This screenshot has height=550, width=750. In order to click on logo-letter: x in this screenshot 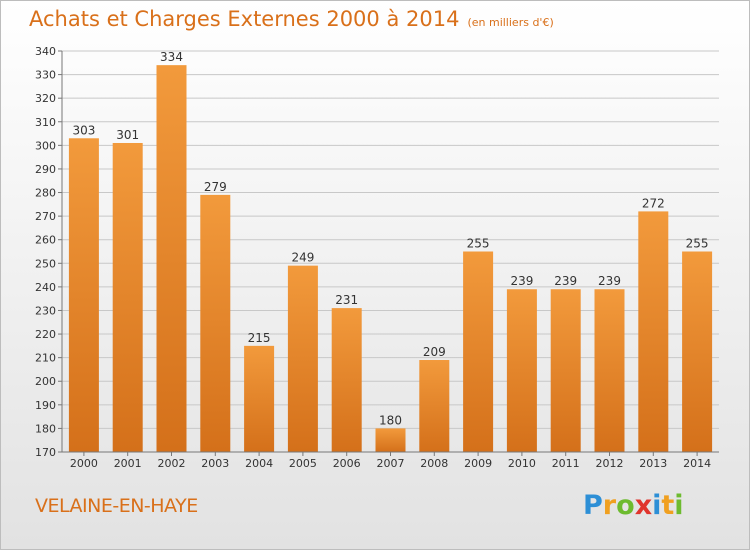, I will do `click(643, 505)`.